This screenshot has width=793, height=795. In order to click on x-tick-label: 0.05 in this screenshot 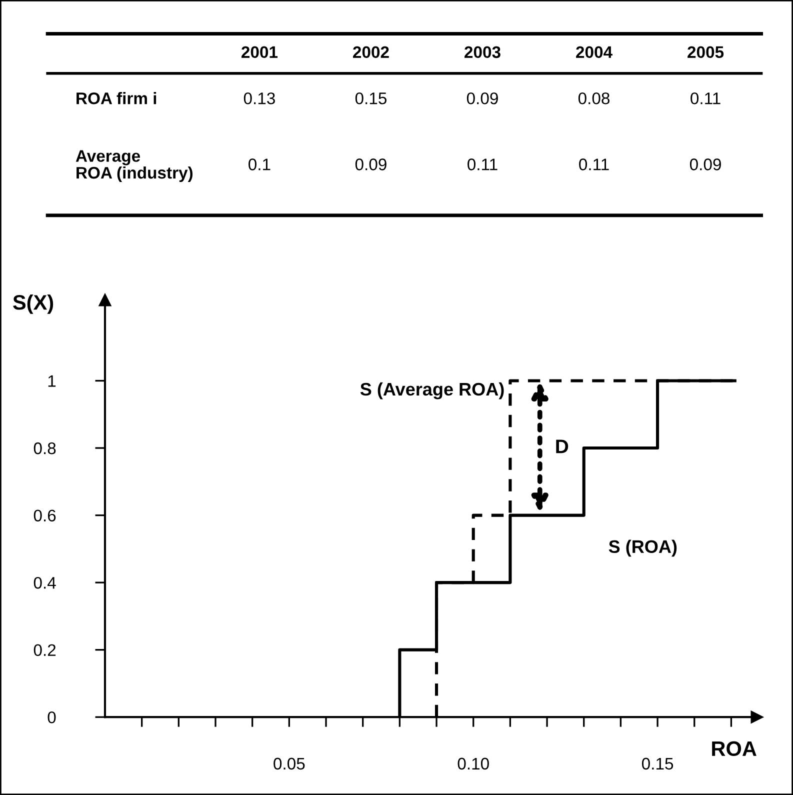, I will do `click(289, 764)`.